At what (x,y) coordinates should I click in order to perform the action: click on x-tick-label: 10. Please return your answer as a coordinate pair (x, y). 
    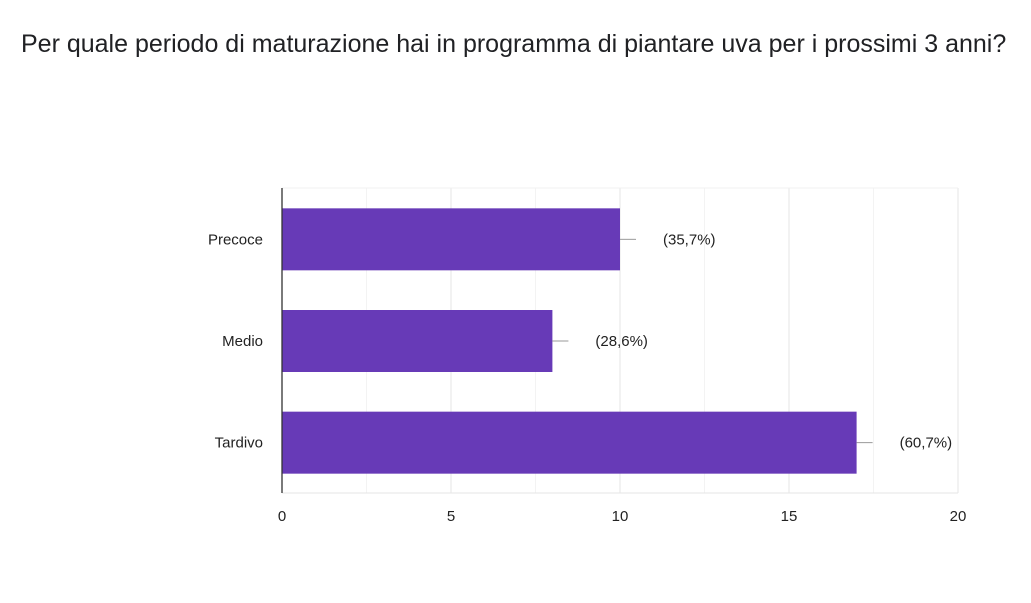
    Looking at the image, I should click on (620, 516).